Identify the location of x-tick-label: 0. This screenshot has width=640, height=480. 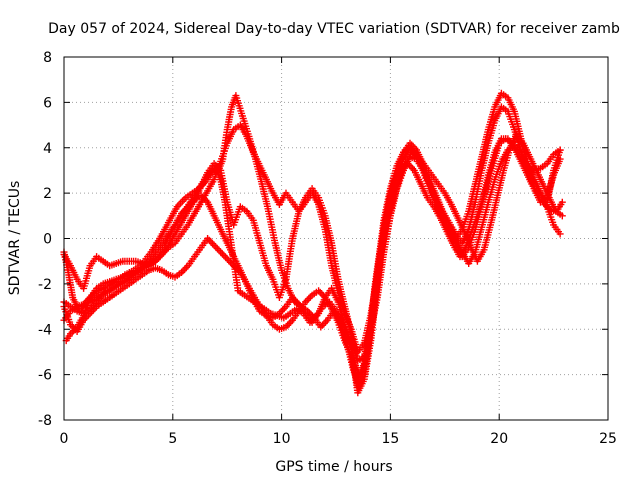
(64, 439).